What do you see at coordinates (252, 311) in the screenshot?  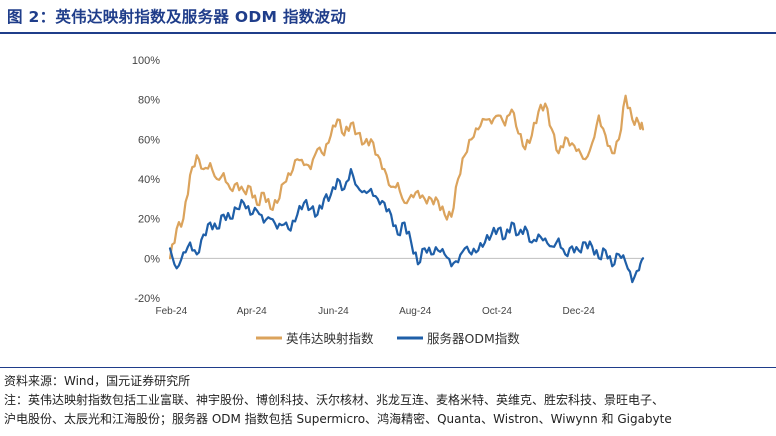 I see `x-tick-label: Apr-24` at bounding box center [252, 311].